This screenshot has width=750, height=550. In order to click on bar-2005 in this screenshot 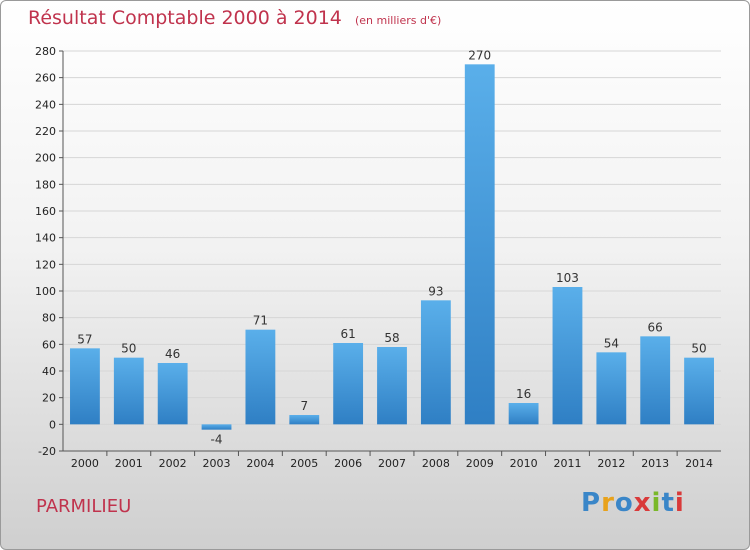, I will do `click(304, 420)`.